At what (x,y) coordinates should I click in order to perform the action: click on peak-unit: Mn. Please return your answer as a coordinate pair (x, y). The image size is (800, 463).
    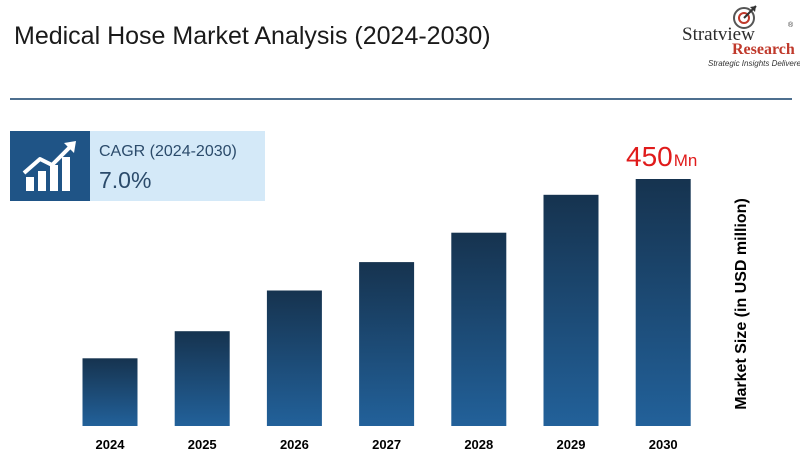
    Looking at the image, I should click on (685, 160).